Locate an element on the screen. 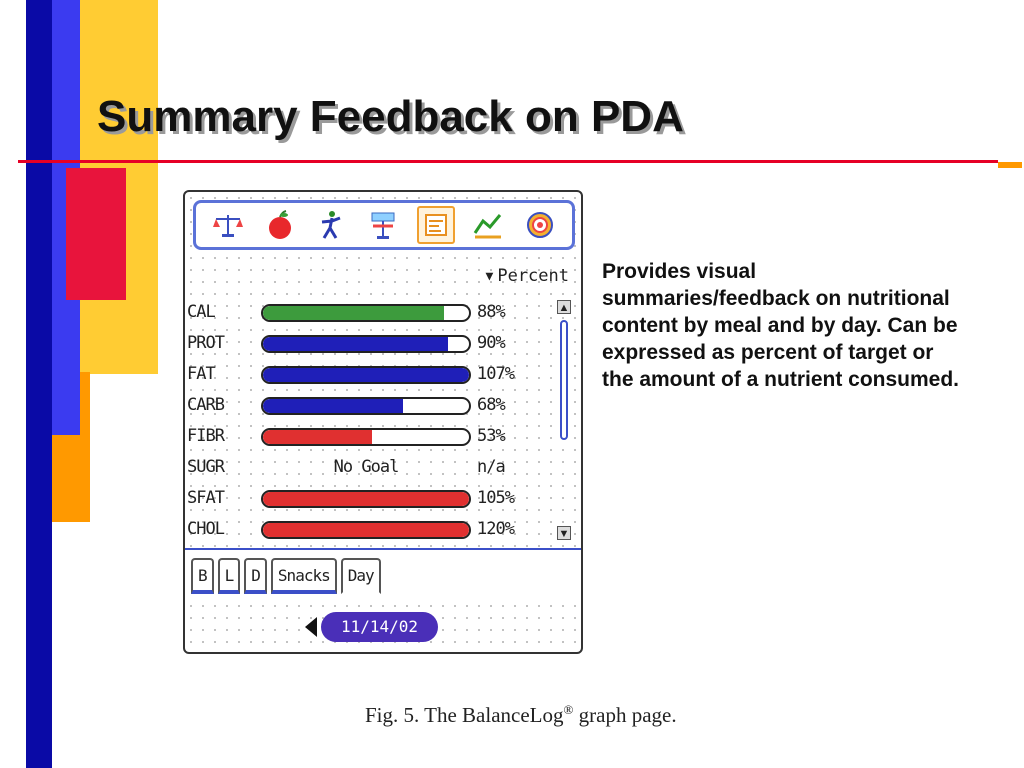 The width and height of the screenshot is (1024, 768). slide-title: Summary Feedback on PDA is located at coordinates (390, 116).